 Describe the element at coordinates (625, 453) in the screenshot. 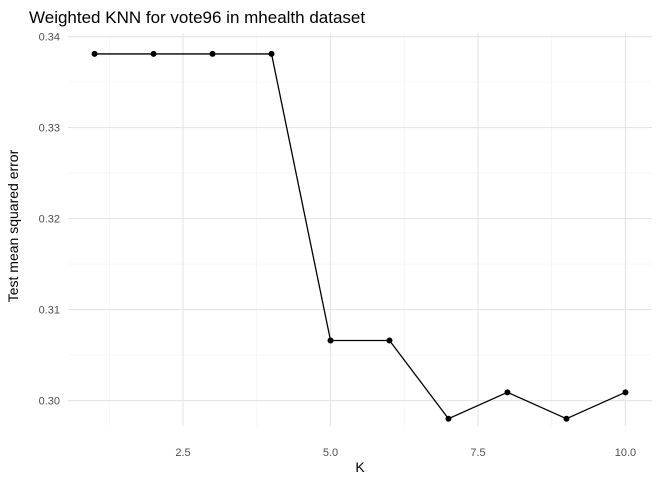

I see `x-tick-label: 10.0` at that location.